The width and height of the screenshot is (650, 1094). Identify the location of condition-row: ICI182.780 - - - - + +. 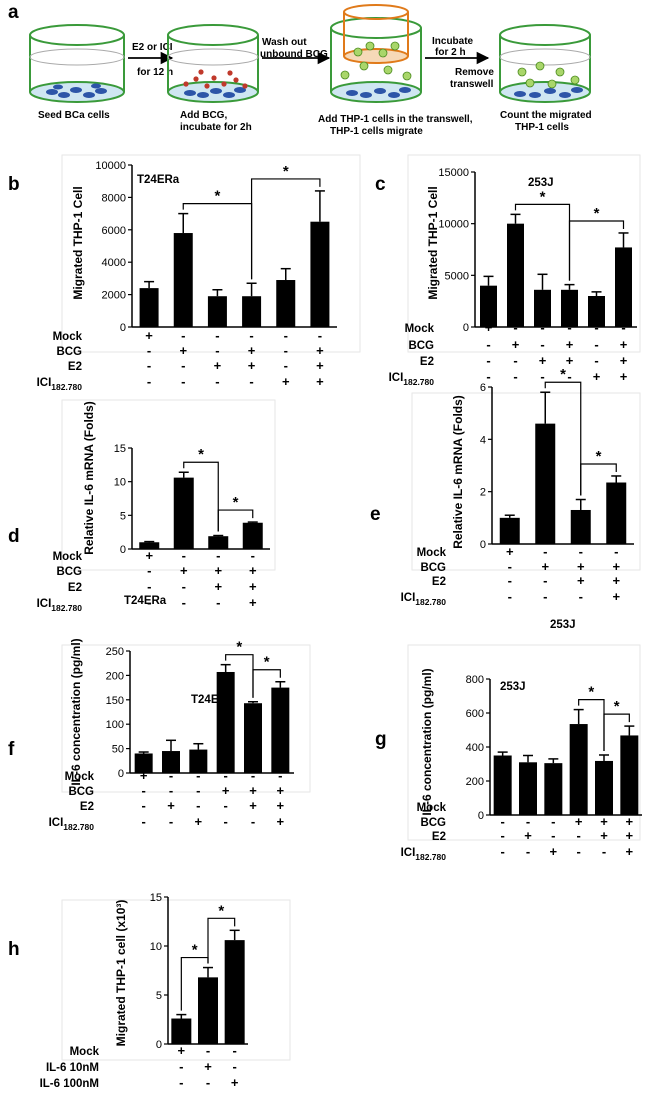
(508, 378).